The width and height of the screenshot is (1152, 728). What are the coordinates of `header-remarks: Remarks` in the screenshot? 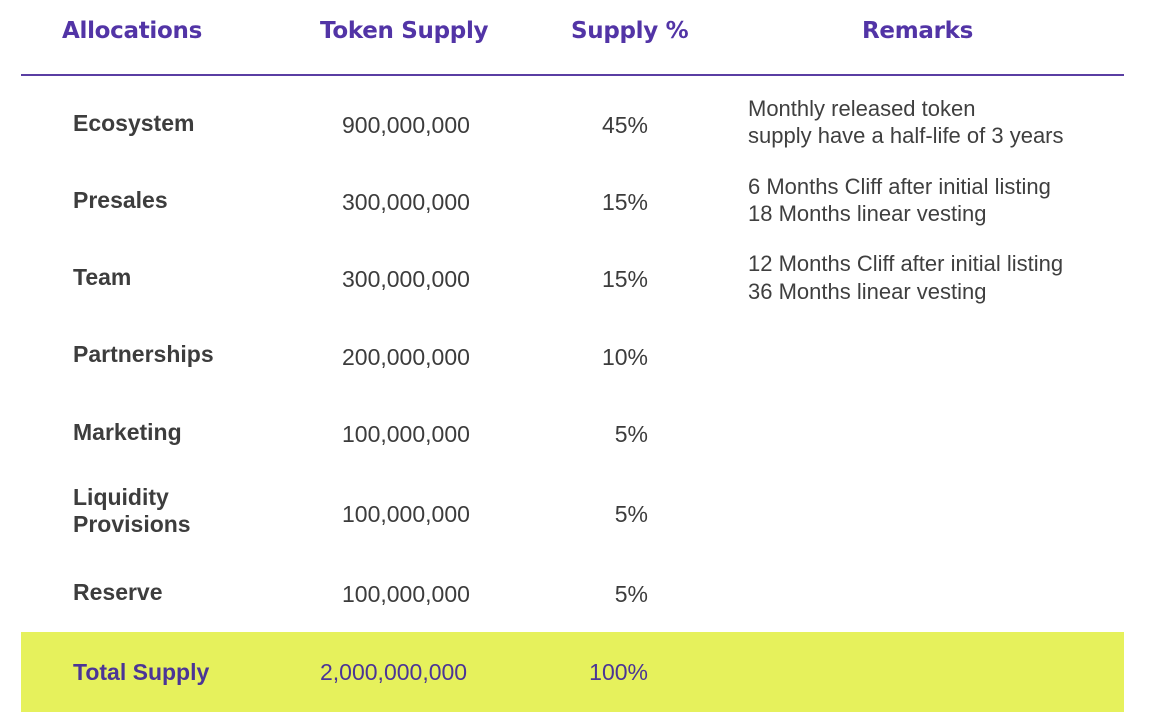 It's located at (918, 31).